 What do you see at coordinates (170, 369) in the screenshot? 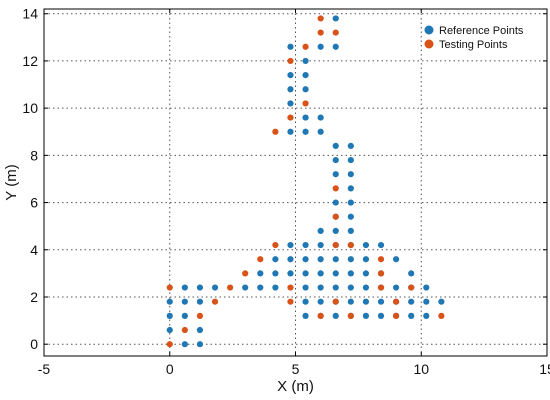
I see `x-tick-label: 0` at bounding box center [170, 369].